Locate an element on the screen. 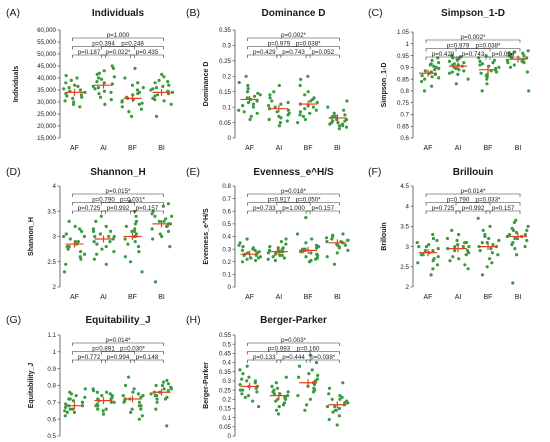 This screenshot has width=550, height=442. y-tick-label: 0.1 is located at coordinates (226, 107).